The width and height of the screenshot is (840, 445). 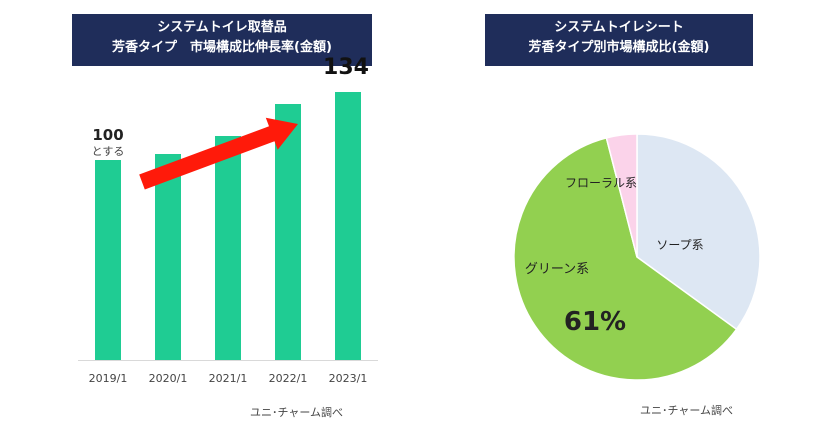 I want to click on right-title-line1: システムトイレシート, so click(x=619, y=27).